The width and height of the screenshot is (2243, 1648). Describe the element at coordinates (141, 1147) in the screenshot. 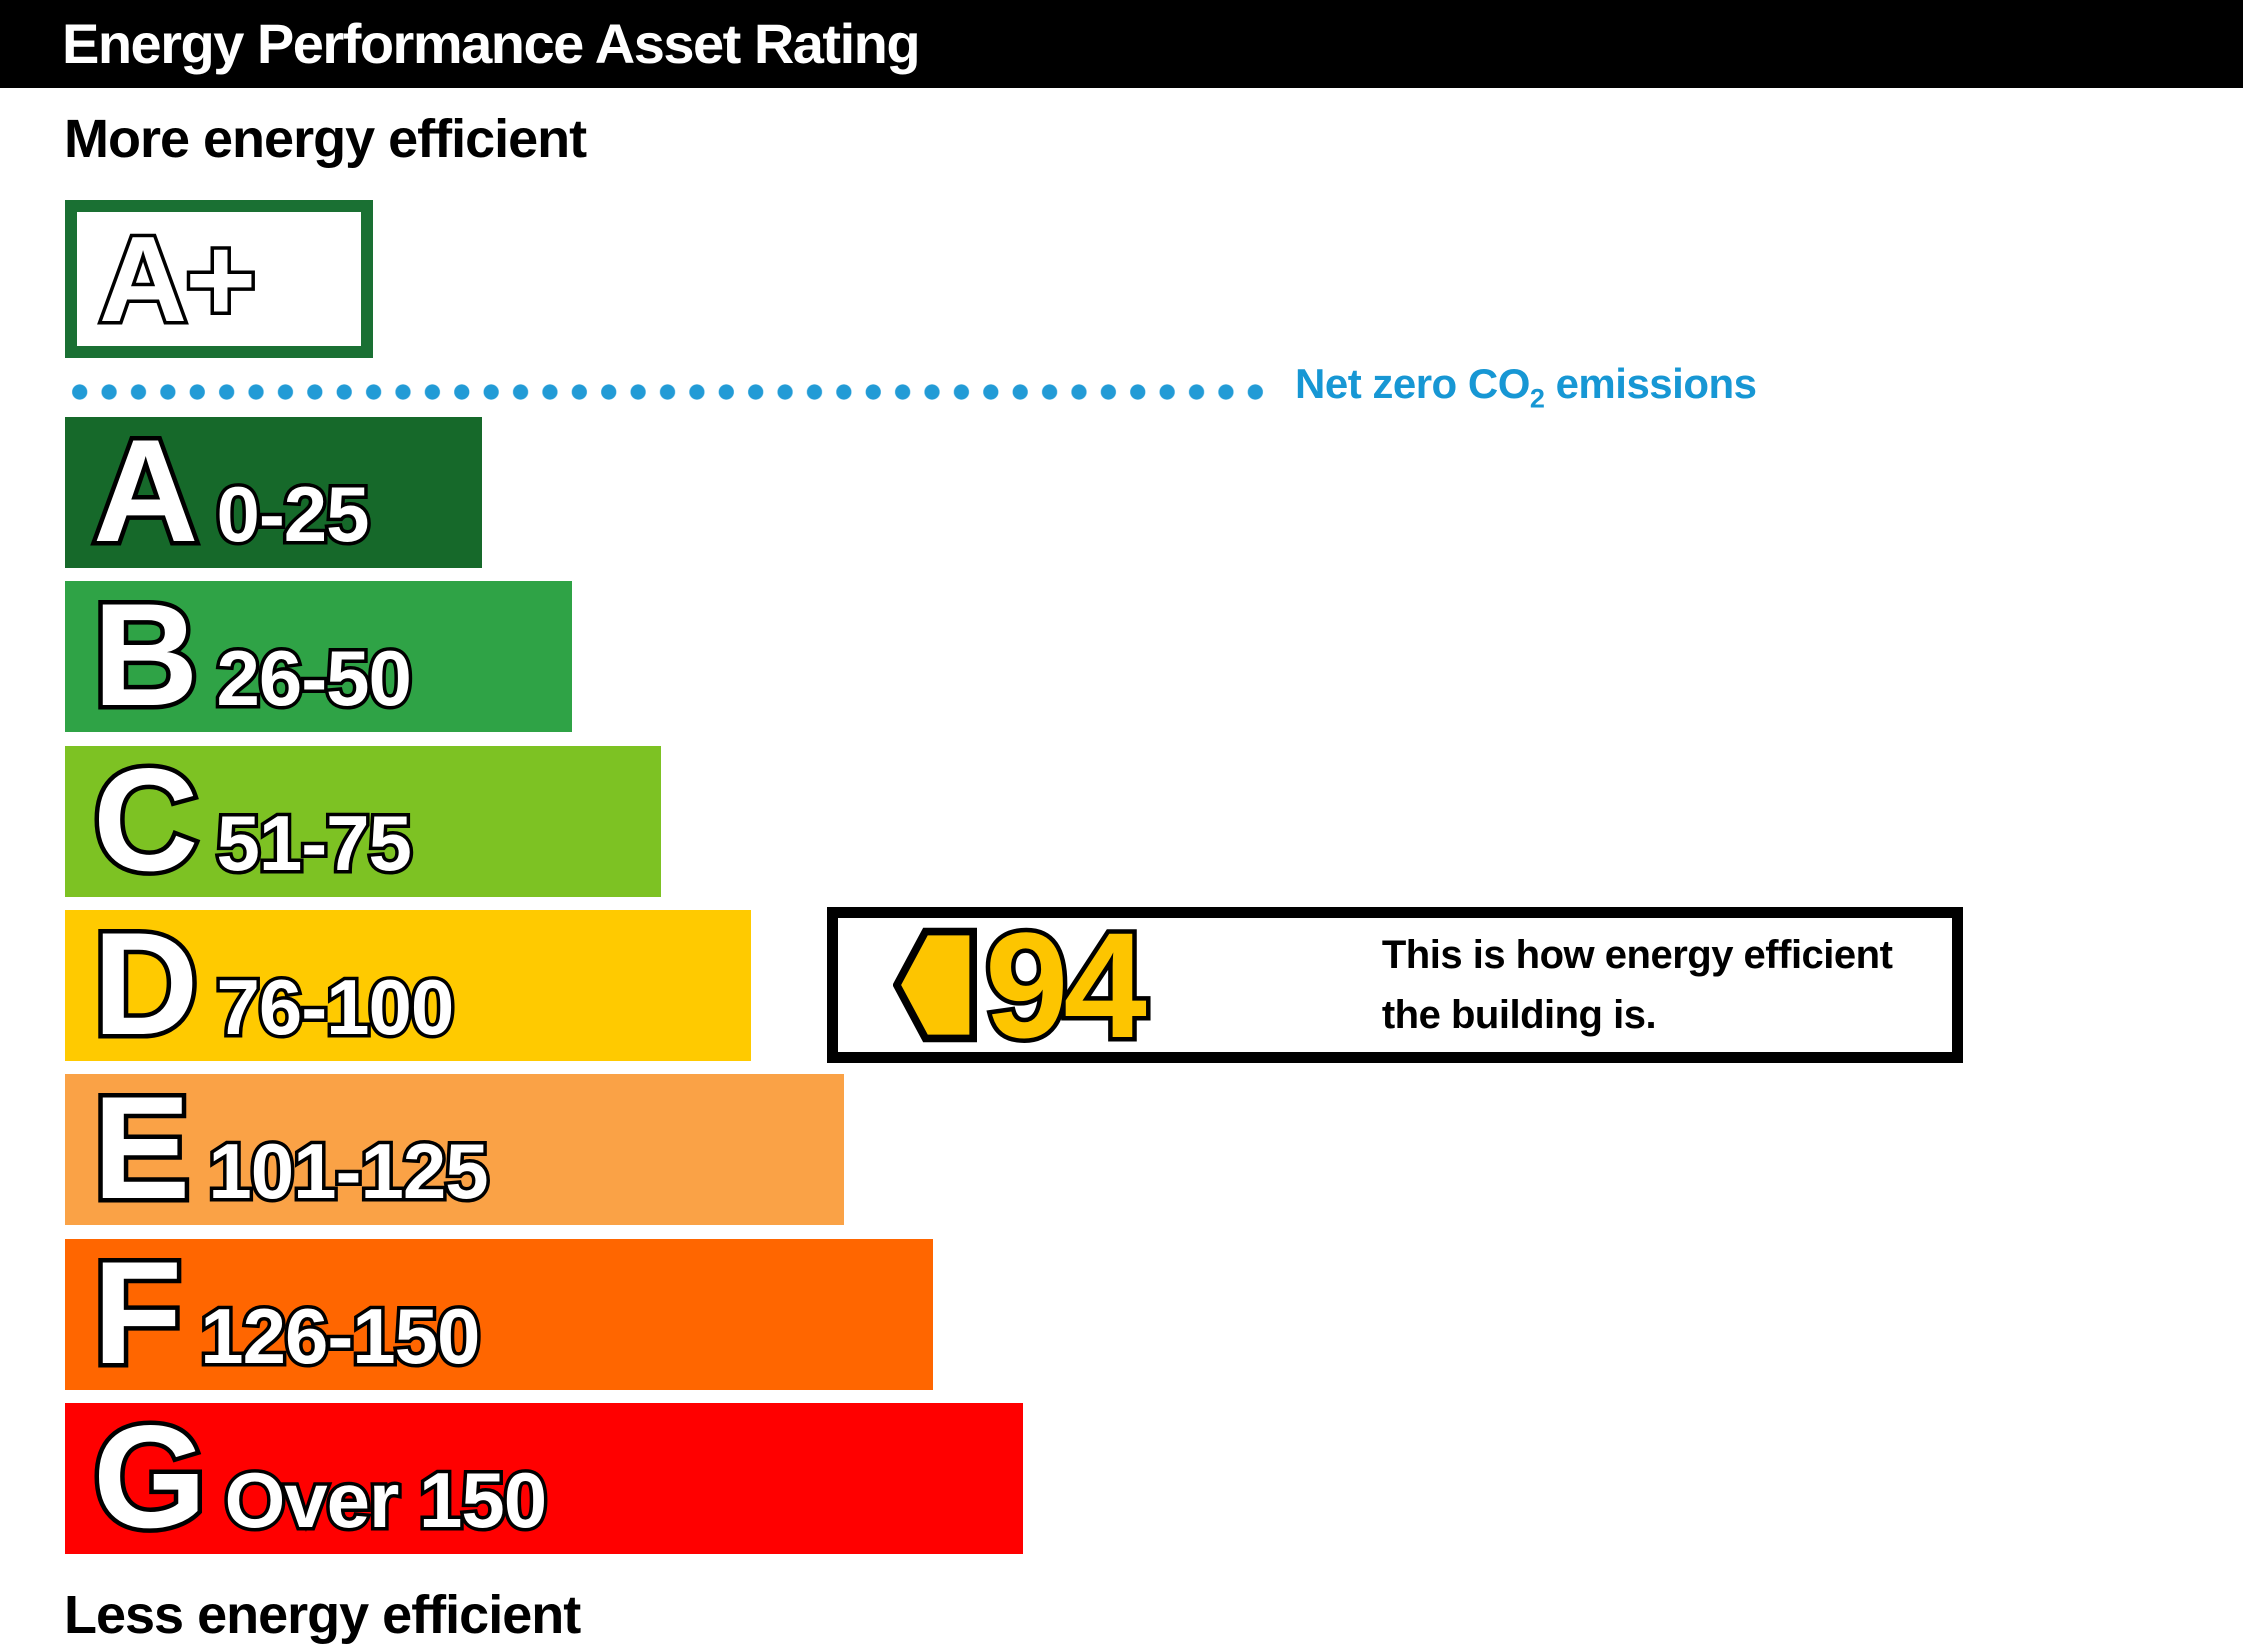

I see `band-letter: E` at that location.